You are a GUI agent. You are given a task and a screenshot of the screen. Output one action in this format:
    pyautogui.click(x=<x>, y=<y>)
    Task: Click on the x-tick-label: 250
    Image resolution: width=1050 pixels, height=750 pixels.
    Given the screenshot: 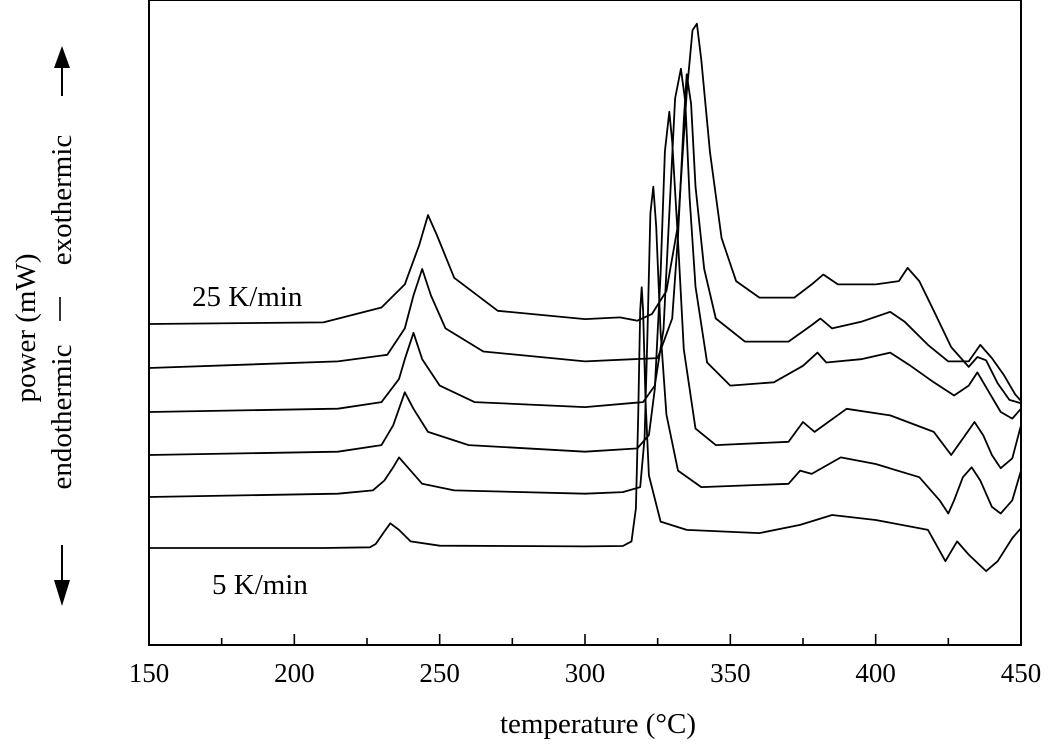 What is the action you would take?
    pyautogui.click(x=439, y=673)
    